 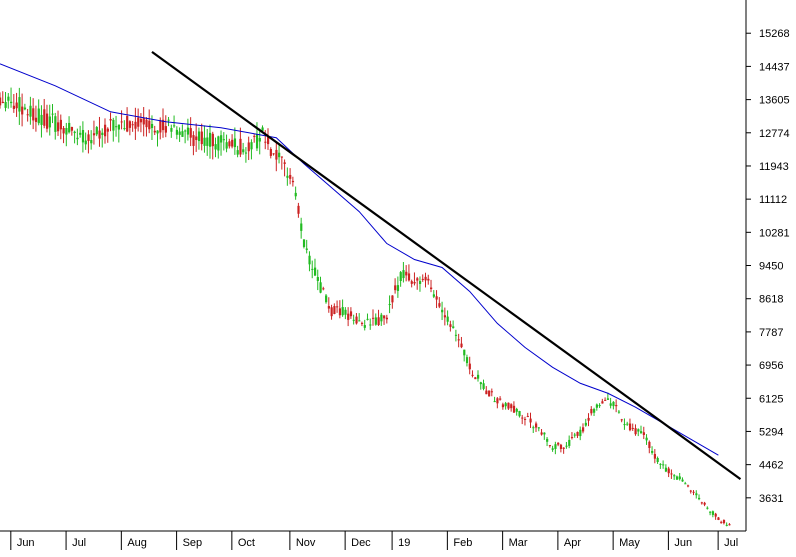 I want to click on x-tick-label: Apr, so click(x=572, y=543).